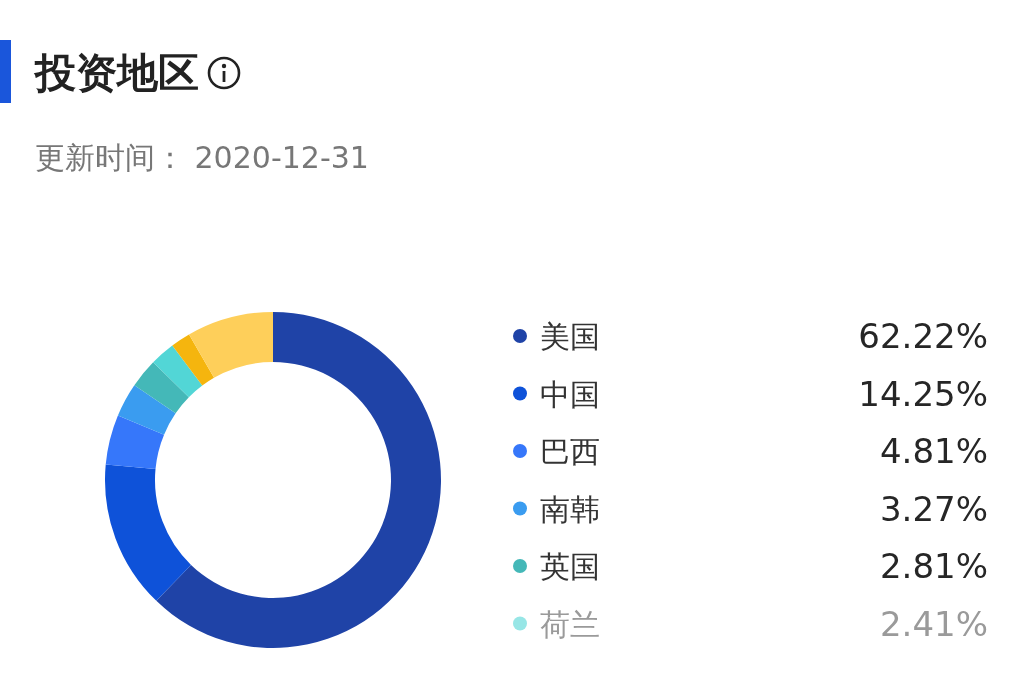 This screenshot has height=676, width=1024. I want to click on legend-label: 南韩, so click(570, 509).